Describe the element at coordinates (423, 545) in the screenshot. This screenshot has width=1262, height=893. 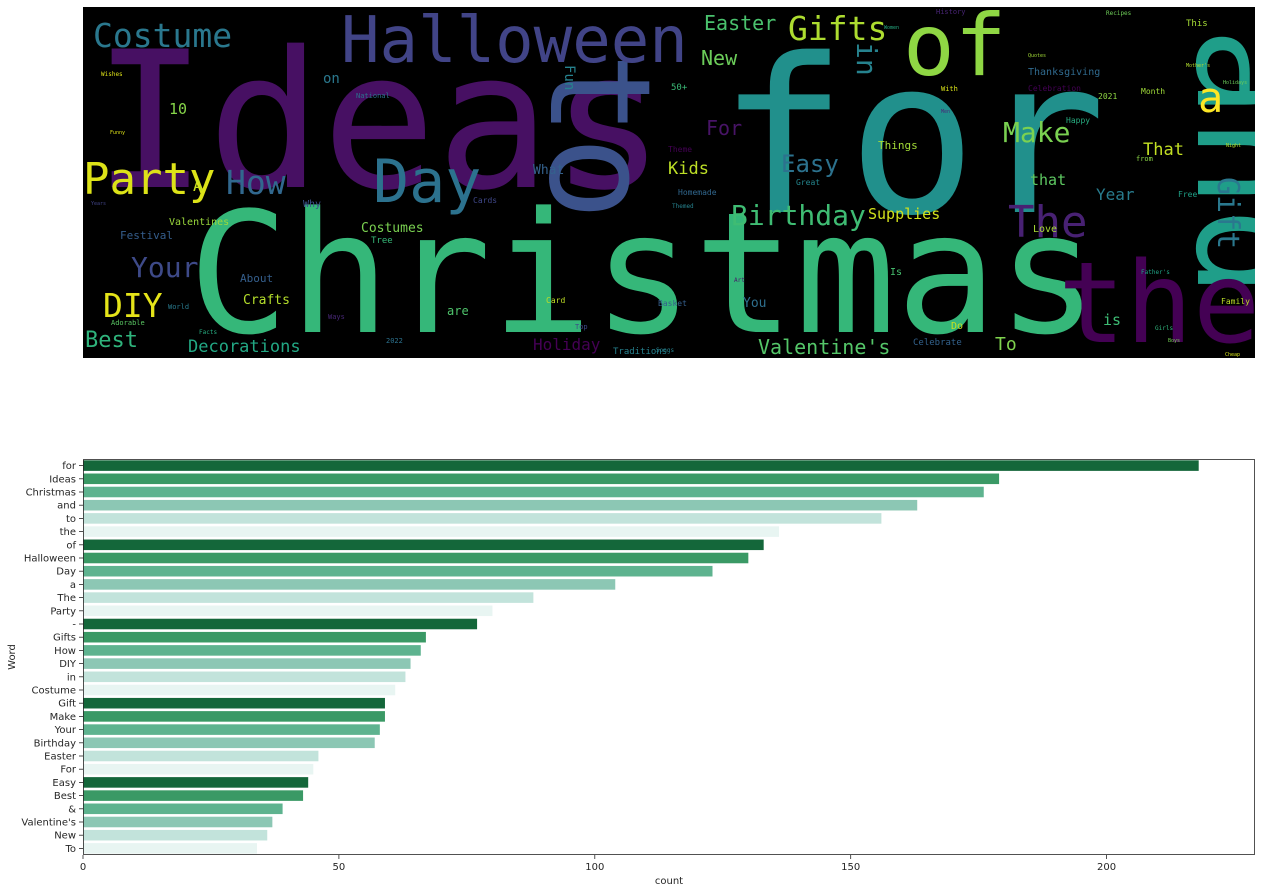
I see `bar-of` at that location.